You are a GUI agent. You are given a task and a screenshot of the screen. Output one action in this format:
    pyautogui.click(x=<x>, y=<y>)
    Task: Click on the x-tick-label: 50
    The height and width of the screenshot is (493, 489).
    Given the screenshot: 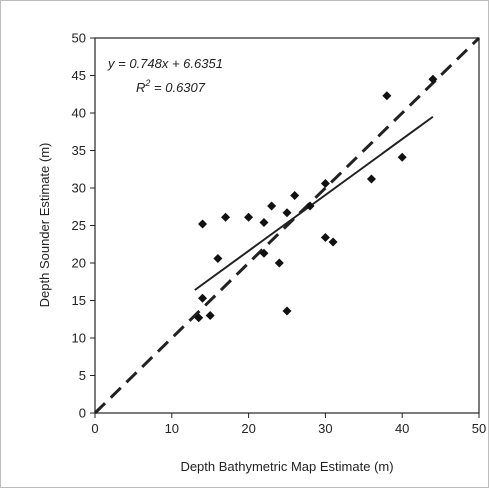 What is the action you would take?
    pyautogui.click(x=479, y=428)
    